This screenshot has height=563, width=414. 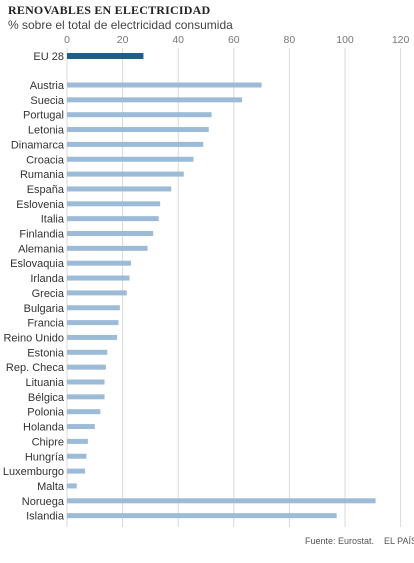 What do you see at coordinates (42, 235) in the screenshot?
I see `category-label: Finlandia` at bounding box center [42, 235].